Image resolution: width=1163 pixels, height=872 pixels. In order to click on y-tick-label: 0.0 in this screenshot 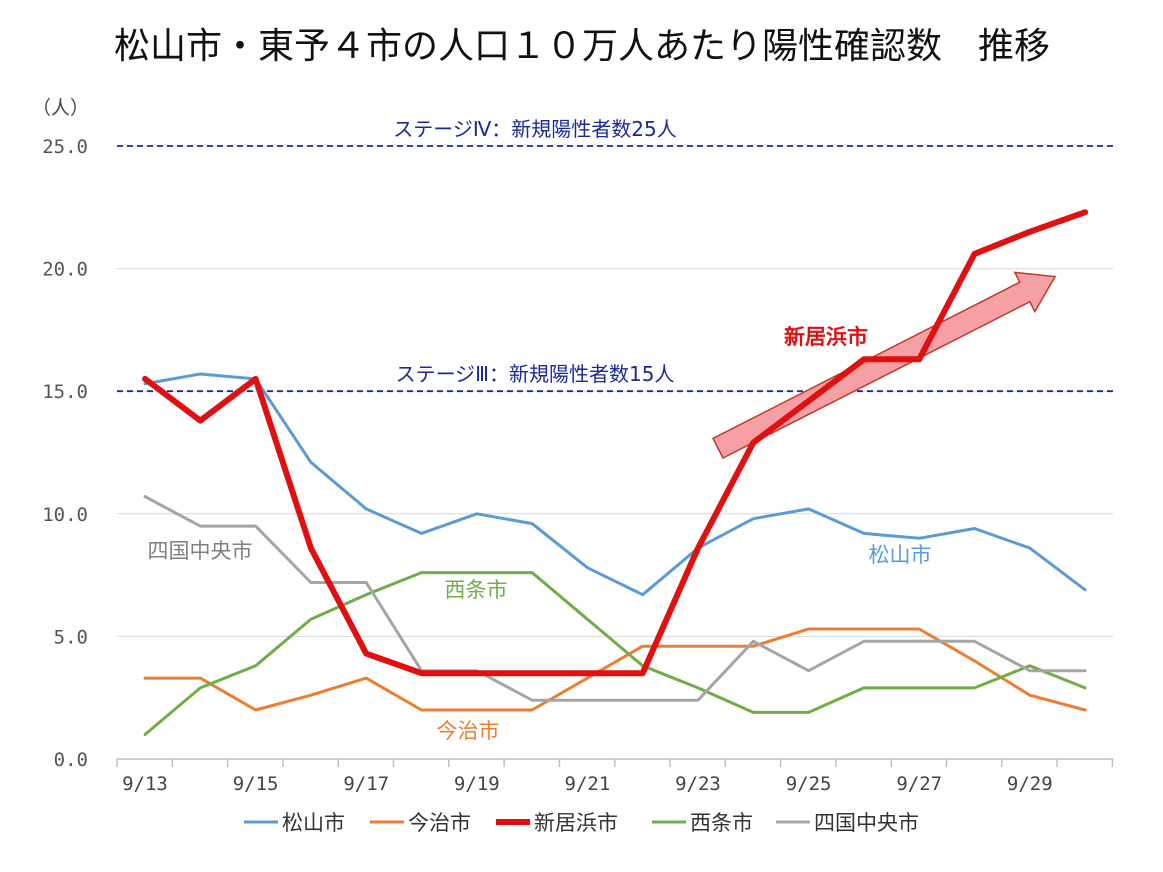, I will do `click(71, 760)`.